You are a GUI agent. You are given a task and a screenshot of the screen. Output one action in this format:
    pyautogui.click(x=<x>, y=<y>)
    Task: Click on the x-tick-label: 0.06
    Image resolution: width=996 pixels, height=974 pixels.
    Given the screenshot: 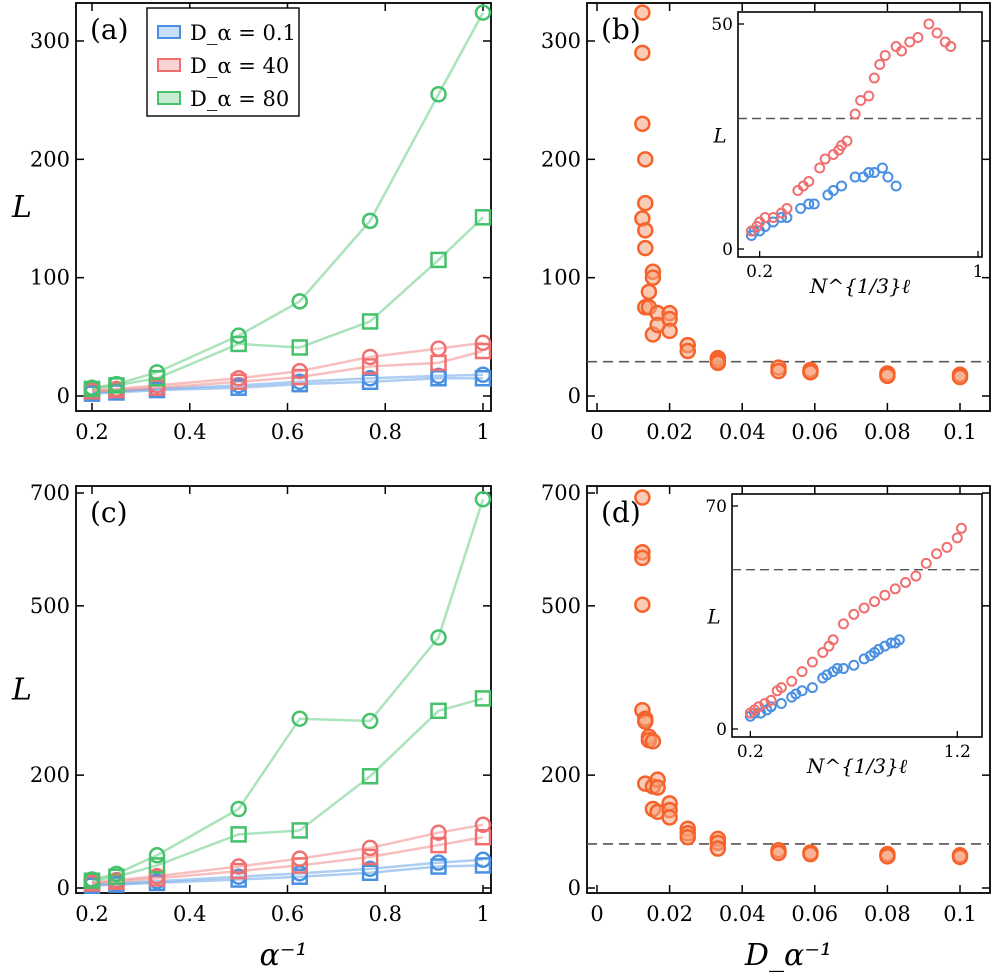 What is the action you would take?
    pyautogui.click(x=814, y=432)
    